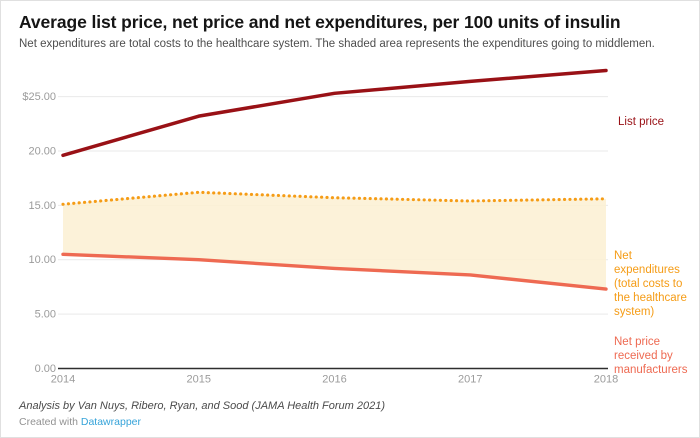 The width and height of the screenshot is (700, 438). Describe the element at coordinates (45, 315) in the screenshot. I see `svg-text: 5.00` at that location.